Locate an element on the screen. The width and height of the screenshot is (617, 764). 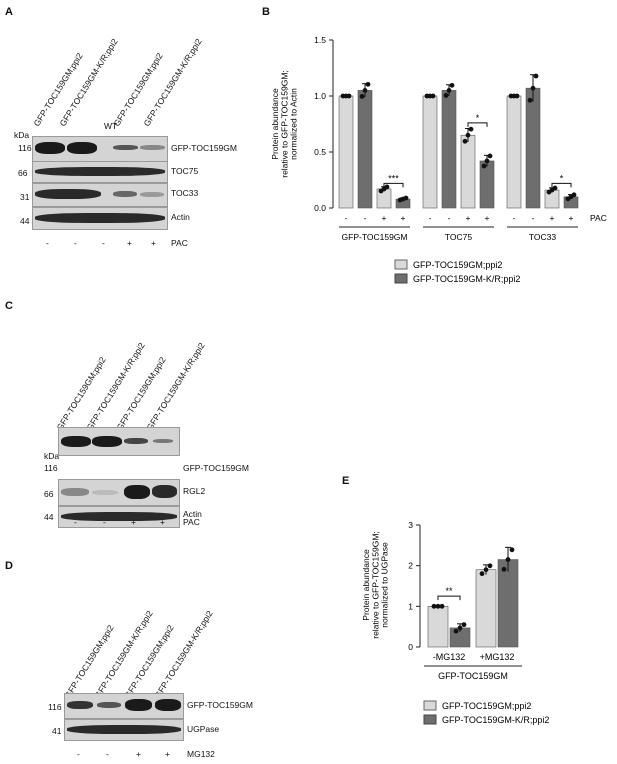
y-tick-label: 0.0 is located at coordinates (320, 208).